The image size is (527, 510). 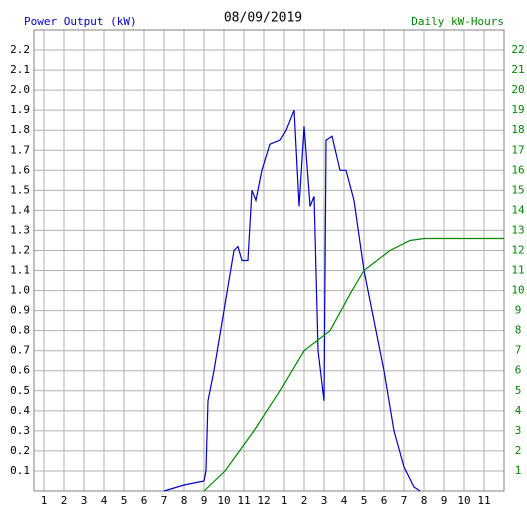 I want to click on y2-tick-label: 21, so click(x=517, y=69).